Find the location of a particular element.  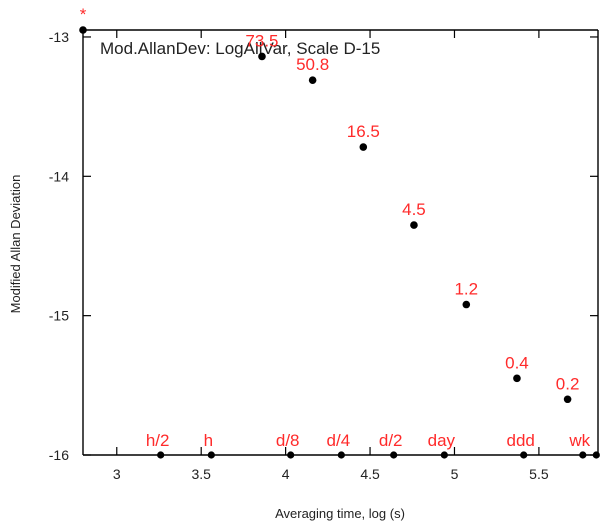

x-tick-label: 4.5 is located at coordinates (370, 474).